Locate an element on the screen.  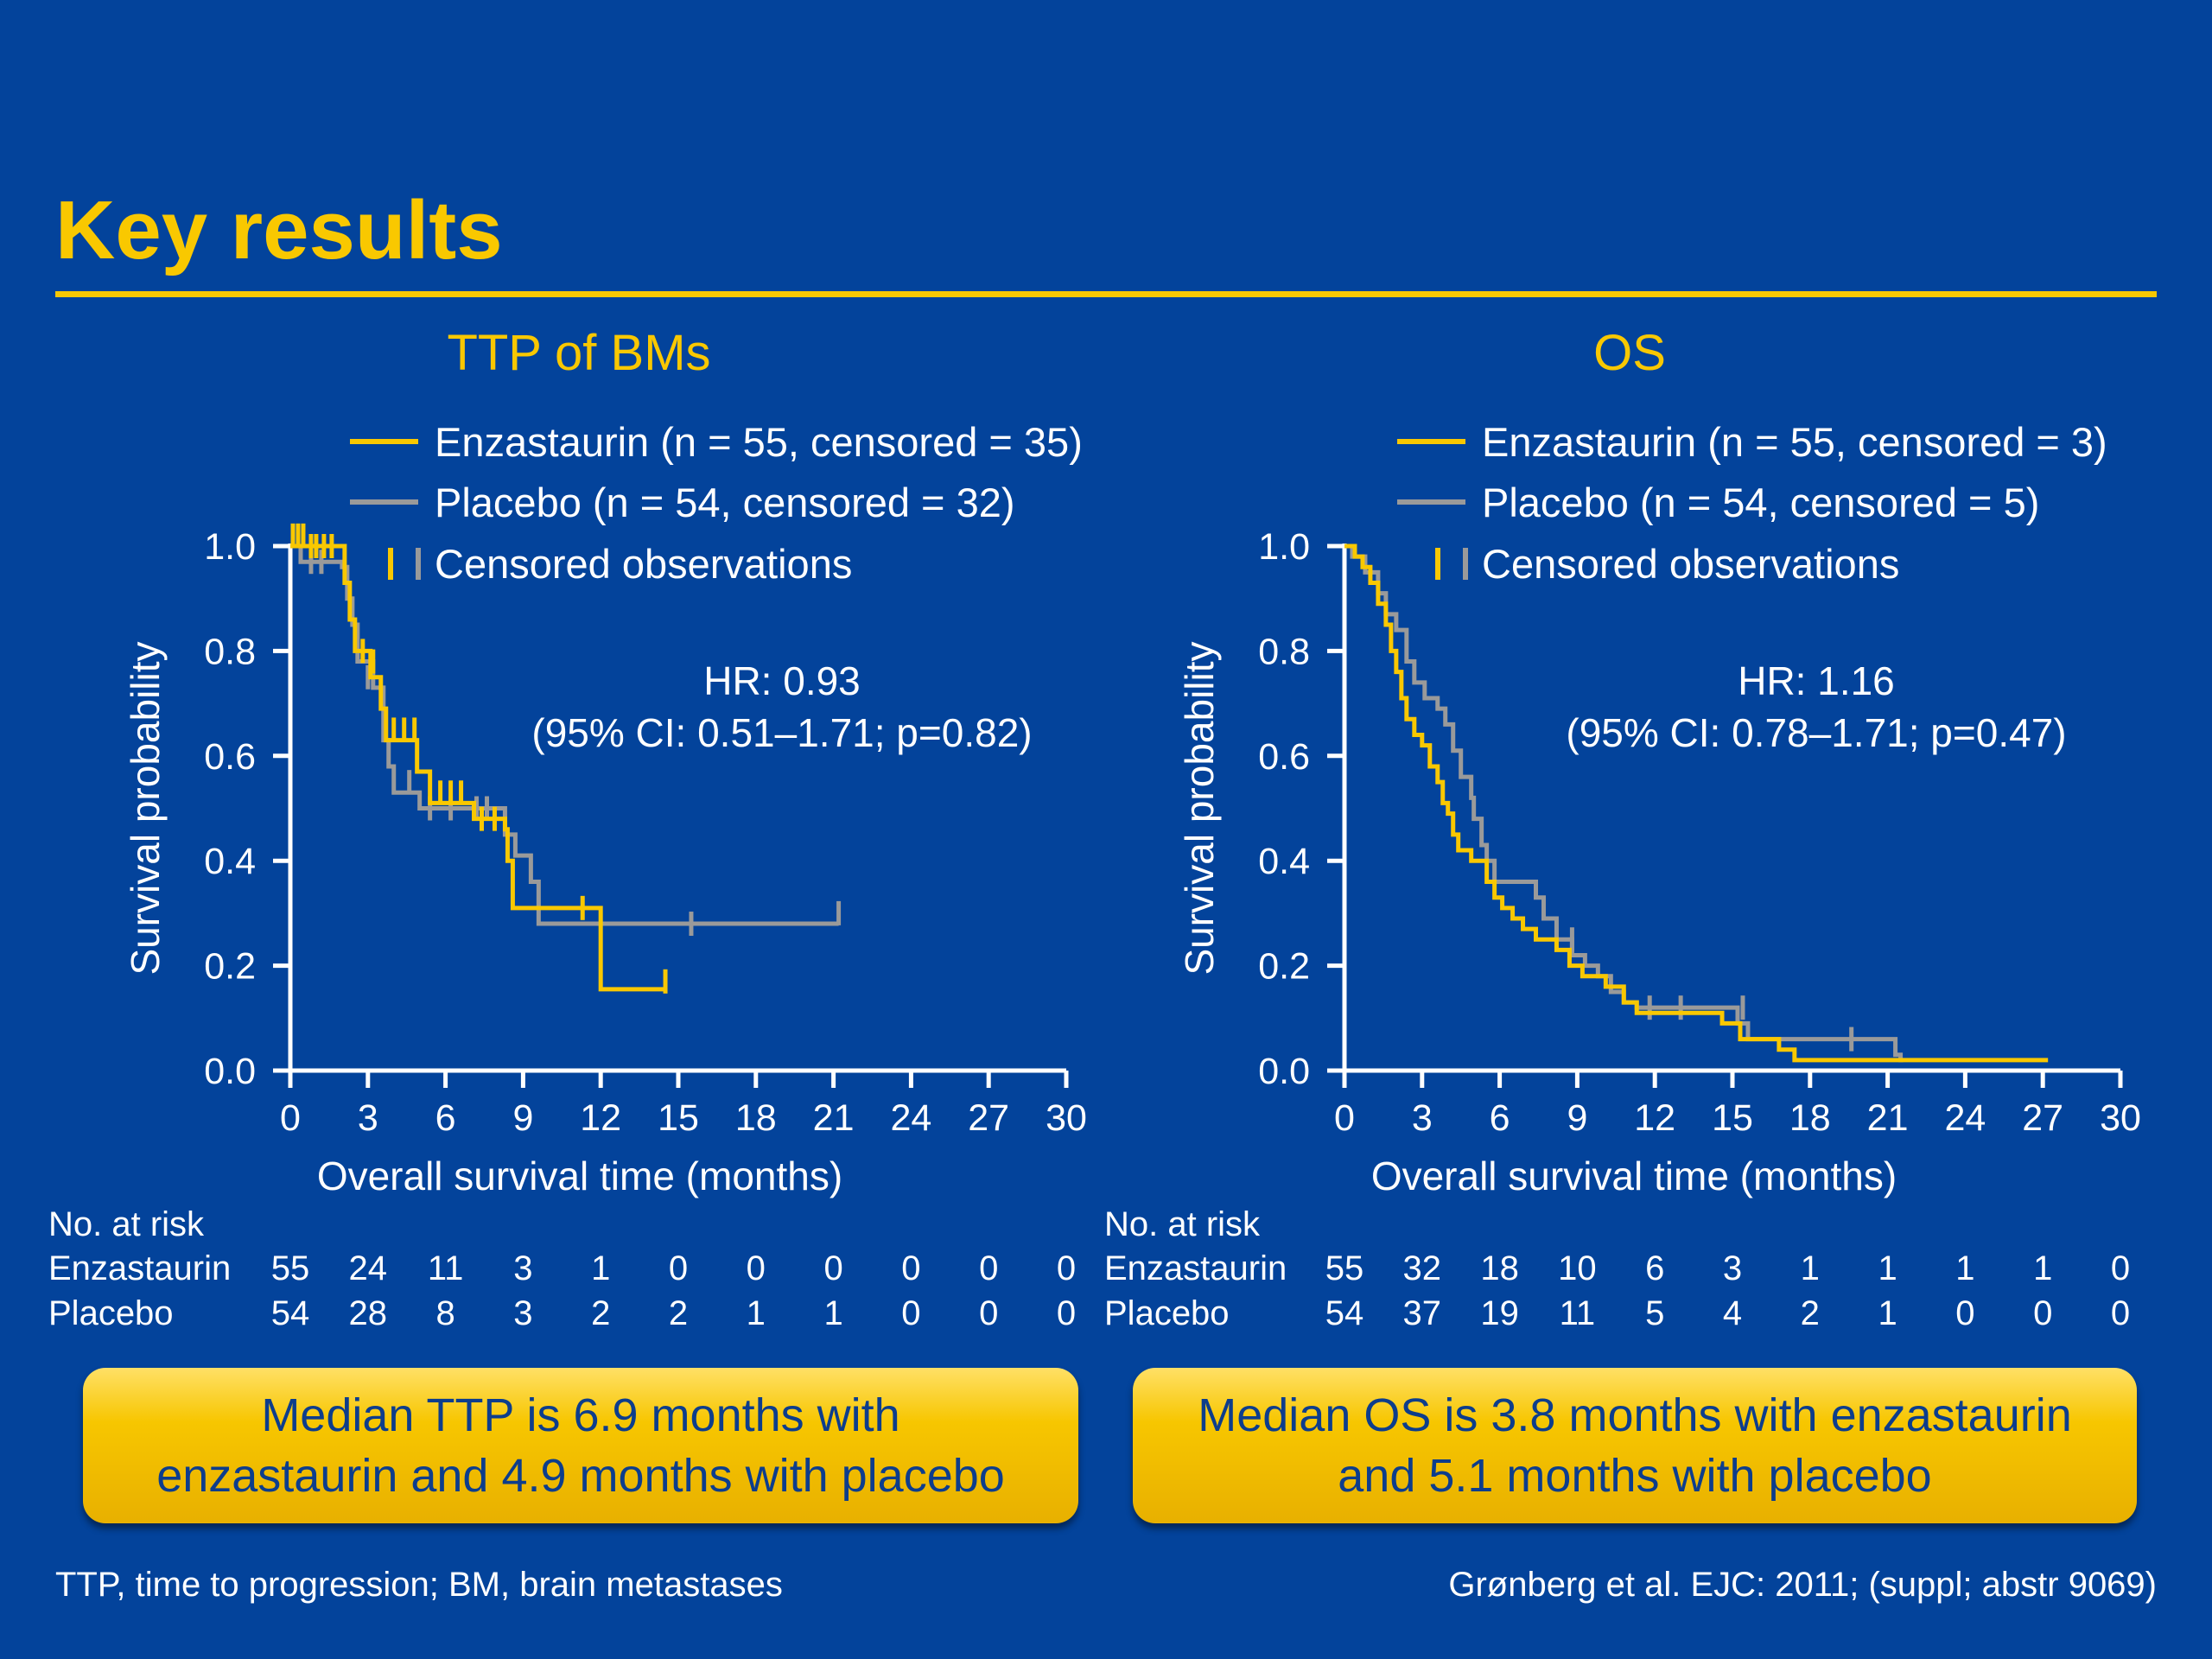
at-risk-value: 24 is located at coordinates (368, 1268).